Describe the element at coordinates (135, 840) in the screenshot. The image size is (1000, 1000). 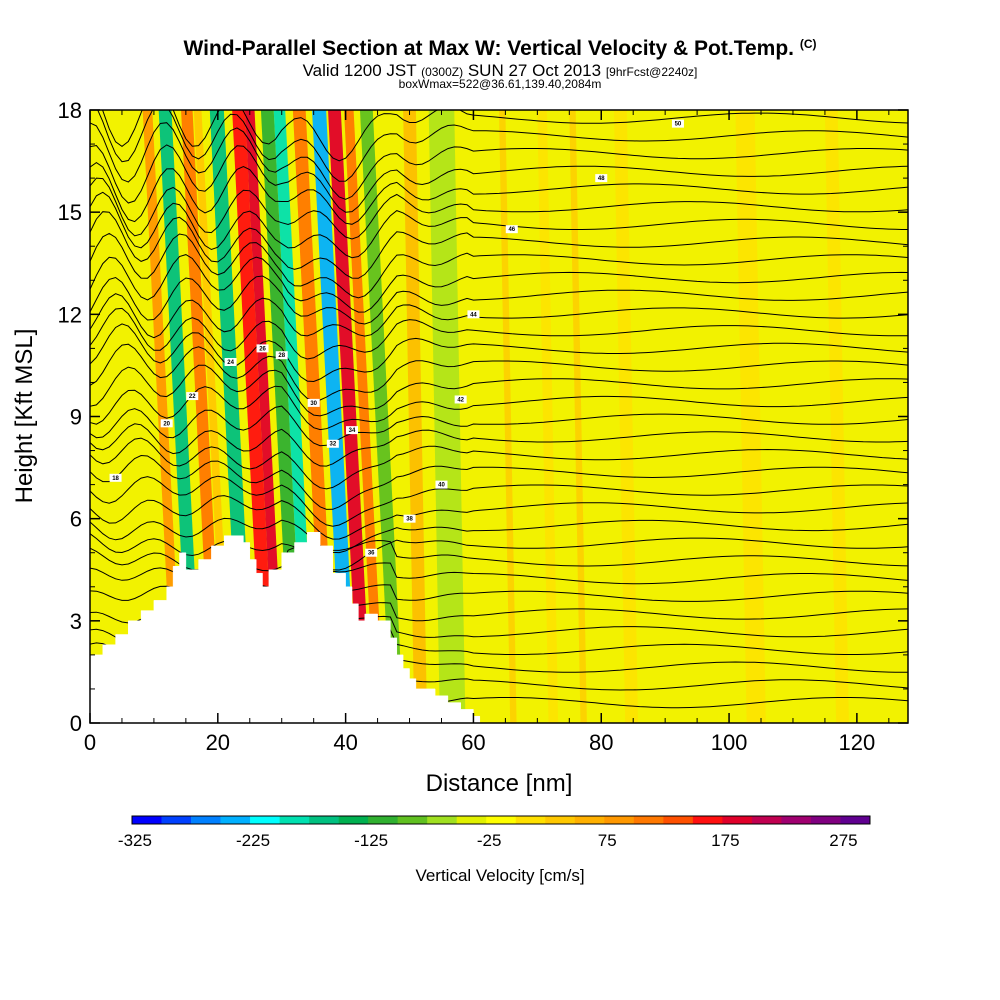
I see `colorbar-tick-label: -325` at that location.